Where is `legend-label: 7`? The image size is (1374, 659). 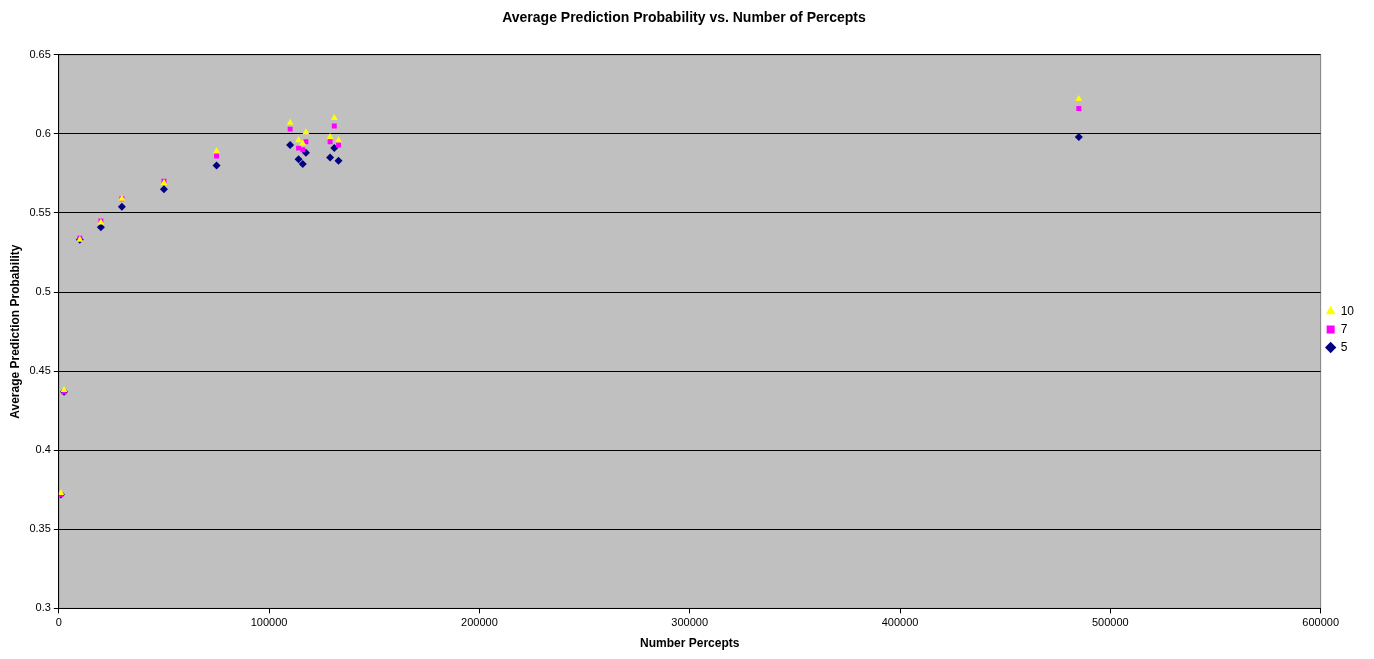
legend-label: 7 is located at coordinates (1344, 328).